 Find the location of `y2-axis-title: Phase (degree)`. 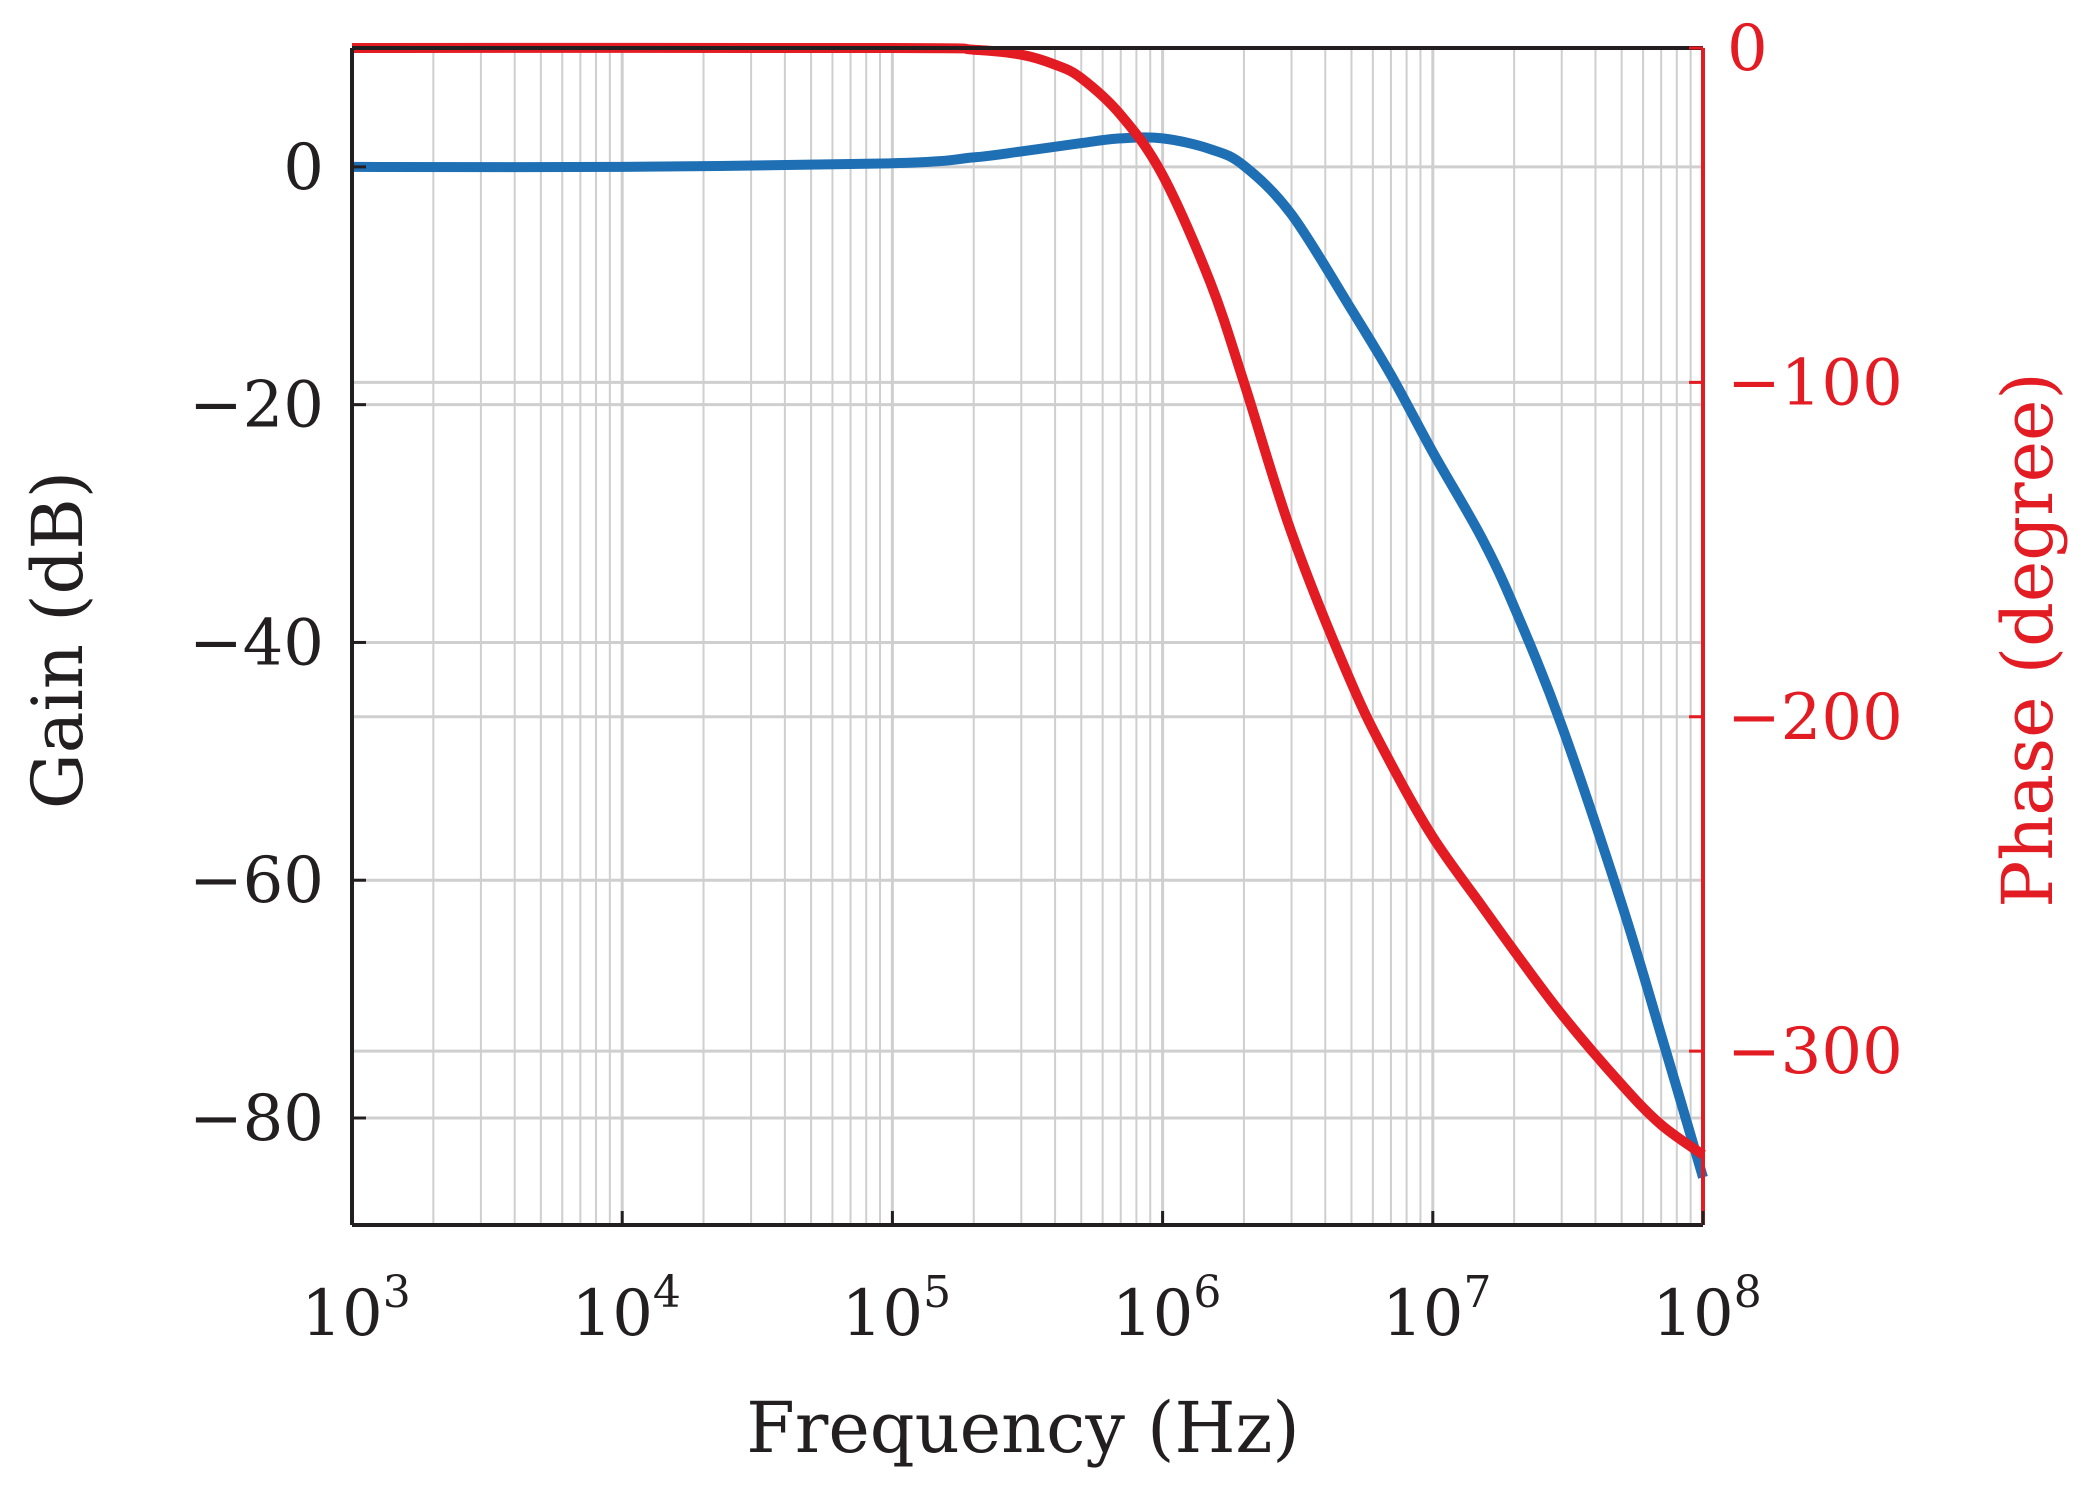

y2-axis-title: Phase (degree) is located at coordinates (2028, 640).